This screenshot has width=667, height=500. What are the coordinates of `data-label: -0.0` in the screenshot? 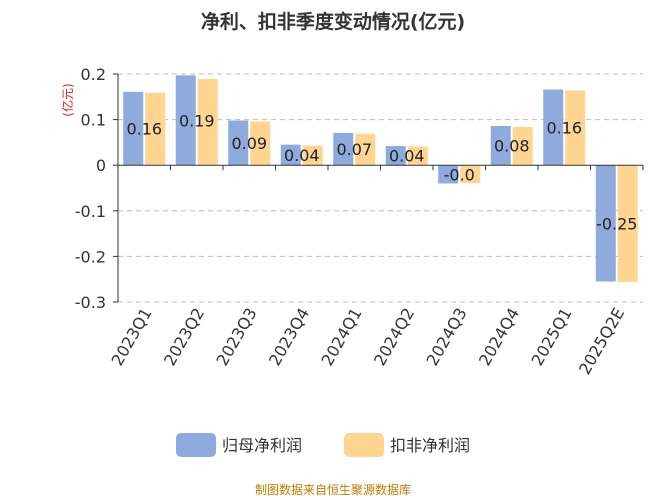 It's located at (459, 174).